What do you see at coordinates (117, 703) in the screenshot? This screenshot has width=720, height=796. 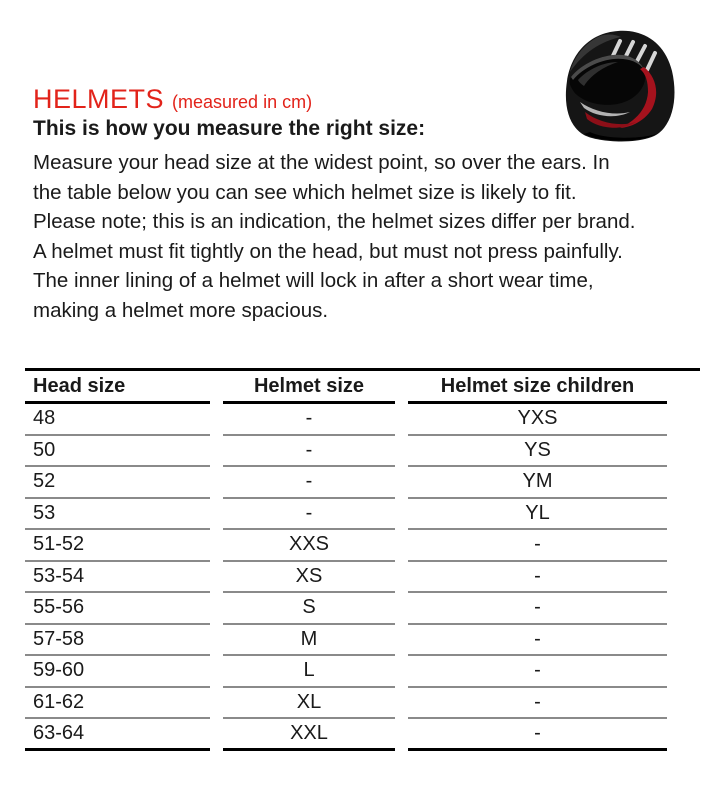 I see `cell-head-size: 61-62` at bounding box center [117, 703].